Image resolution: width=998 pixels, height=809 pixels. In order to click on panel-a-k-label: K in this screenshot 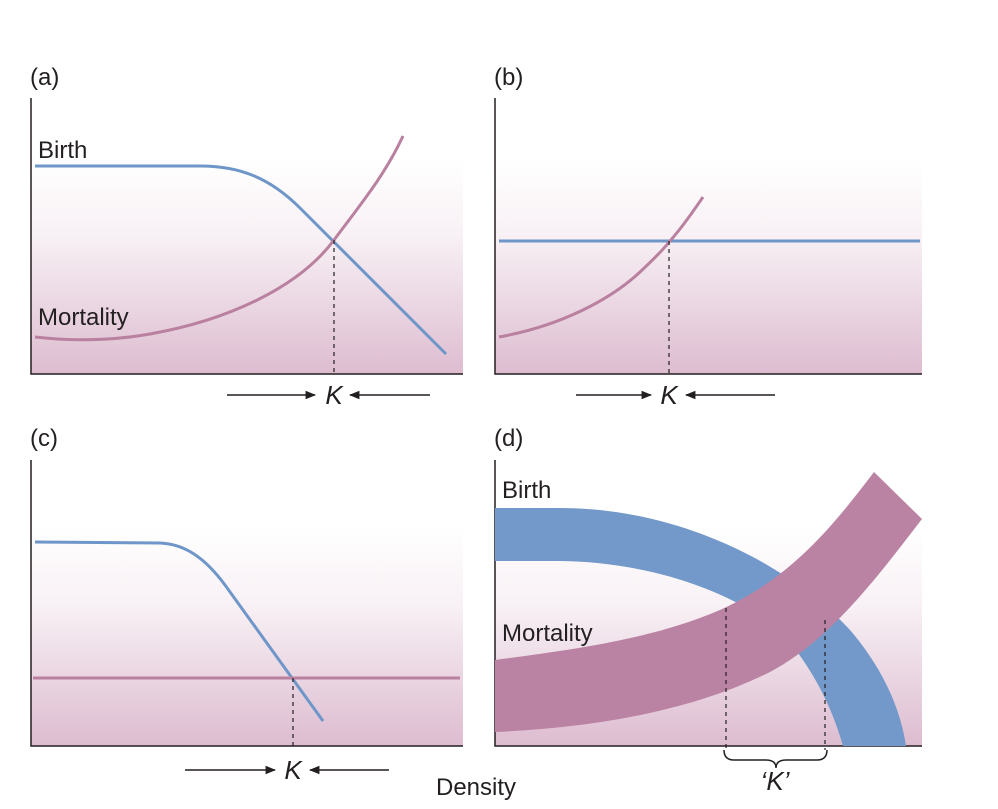, I will do `click(334, 395)`.